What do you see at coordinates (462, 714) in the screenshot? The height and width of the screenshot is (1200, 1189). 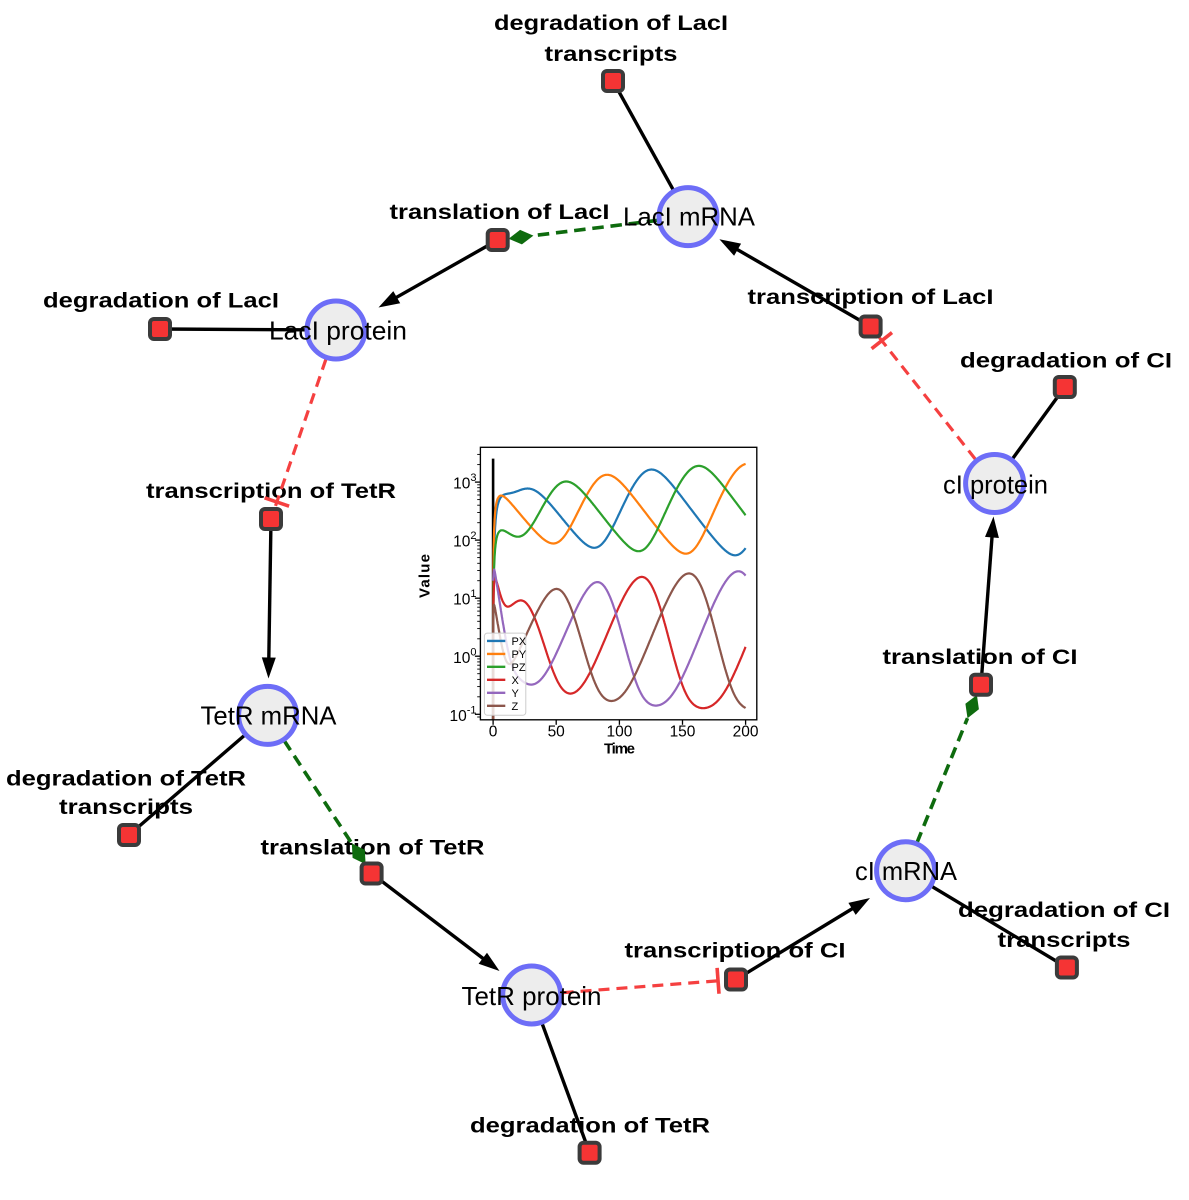 I see `svg-text: 10-1` at bounding box center [462, 714].